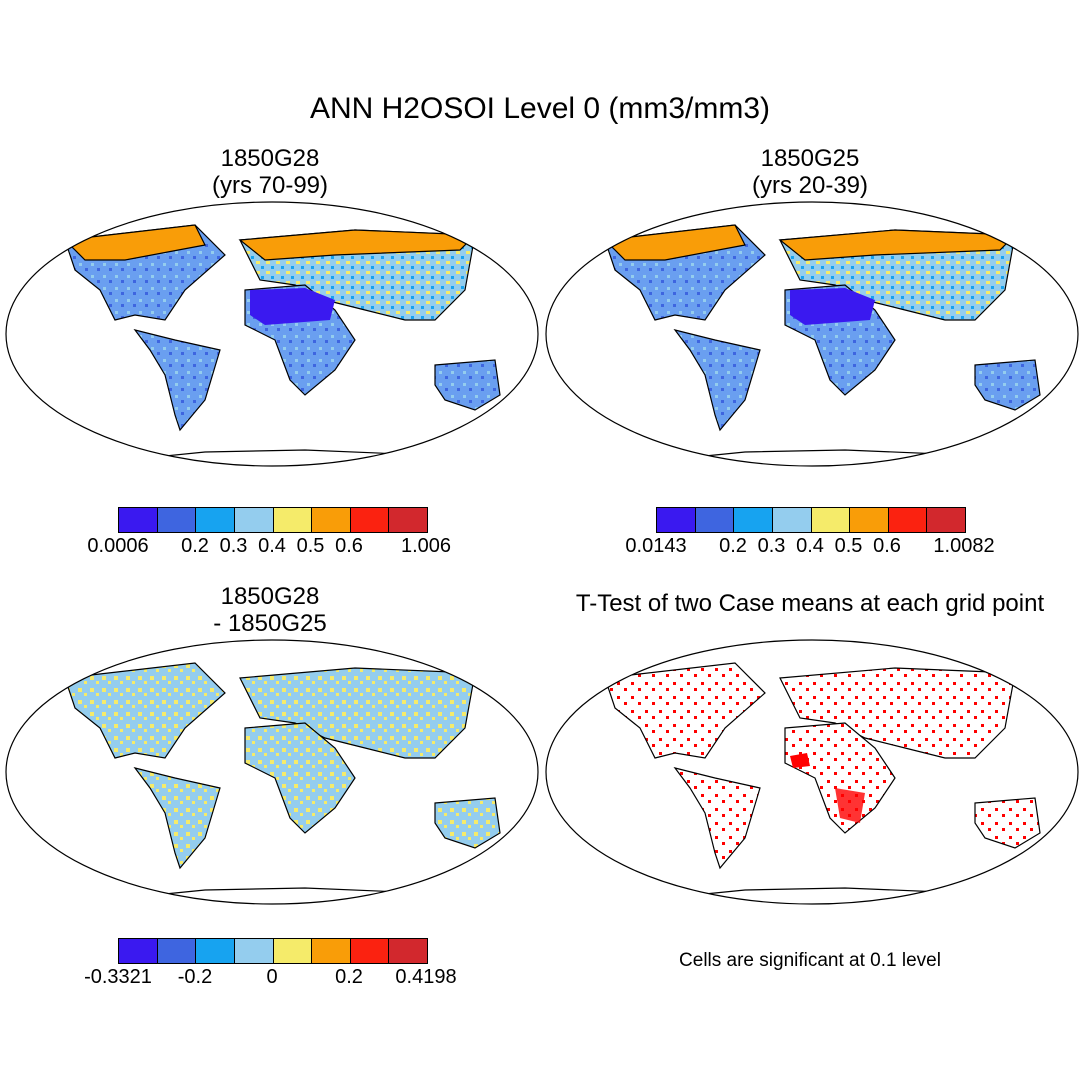  Describe the element at coordinates (810, 158) in the screenshot. I see `panel-title-line1: 1850G25` at that location.